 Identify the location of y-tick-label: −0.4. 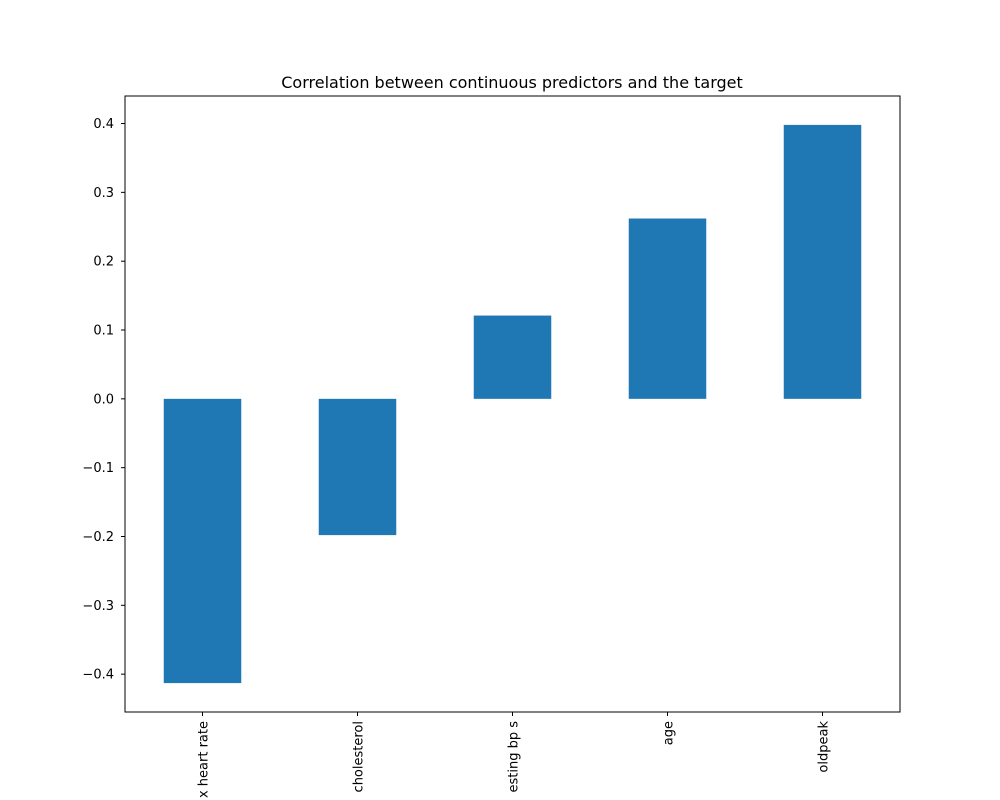
(98, 675).